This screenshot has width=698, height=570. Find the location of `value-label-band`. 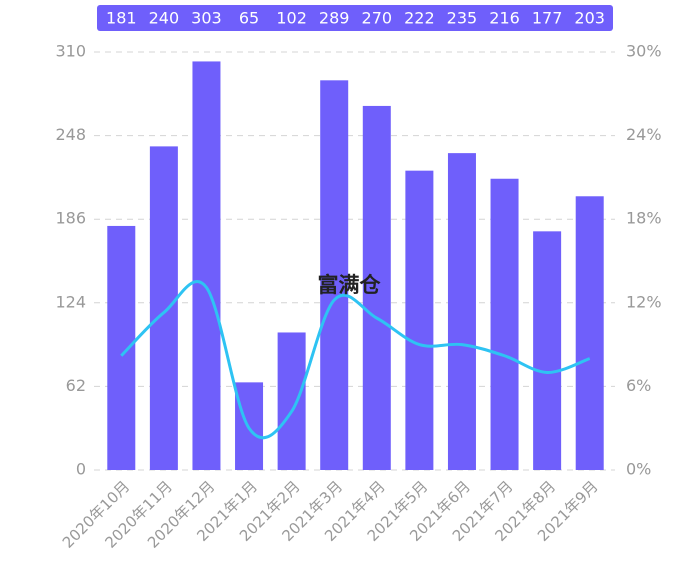

value-label-band is located at coordinates (355, 18).